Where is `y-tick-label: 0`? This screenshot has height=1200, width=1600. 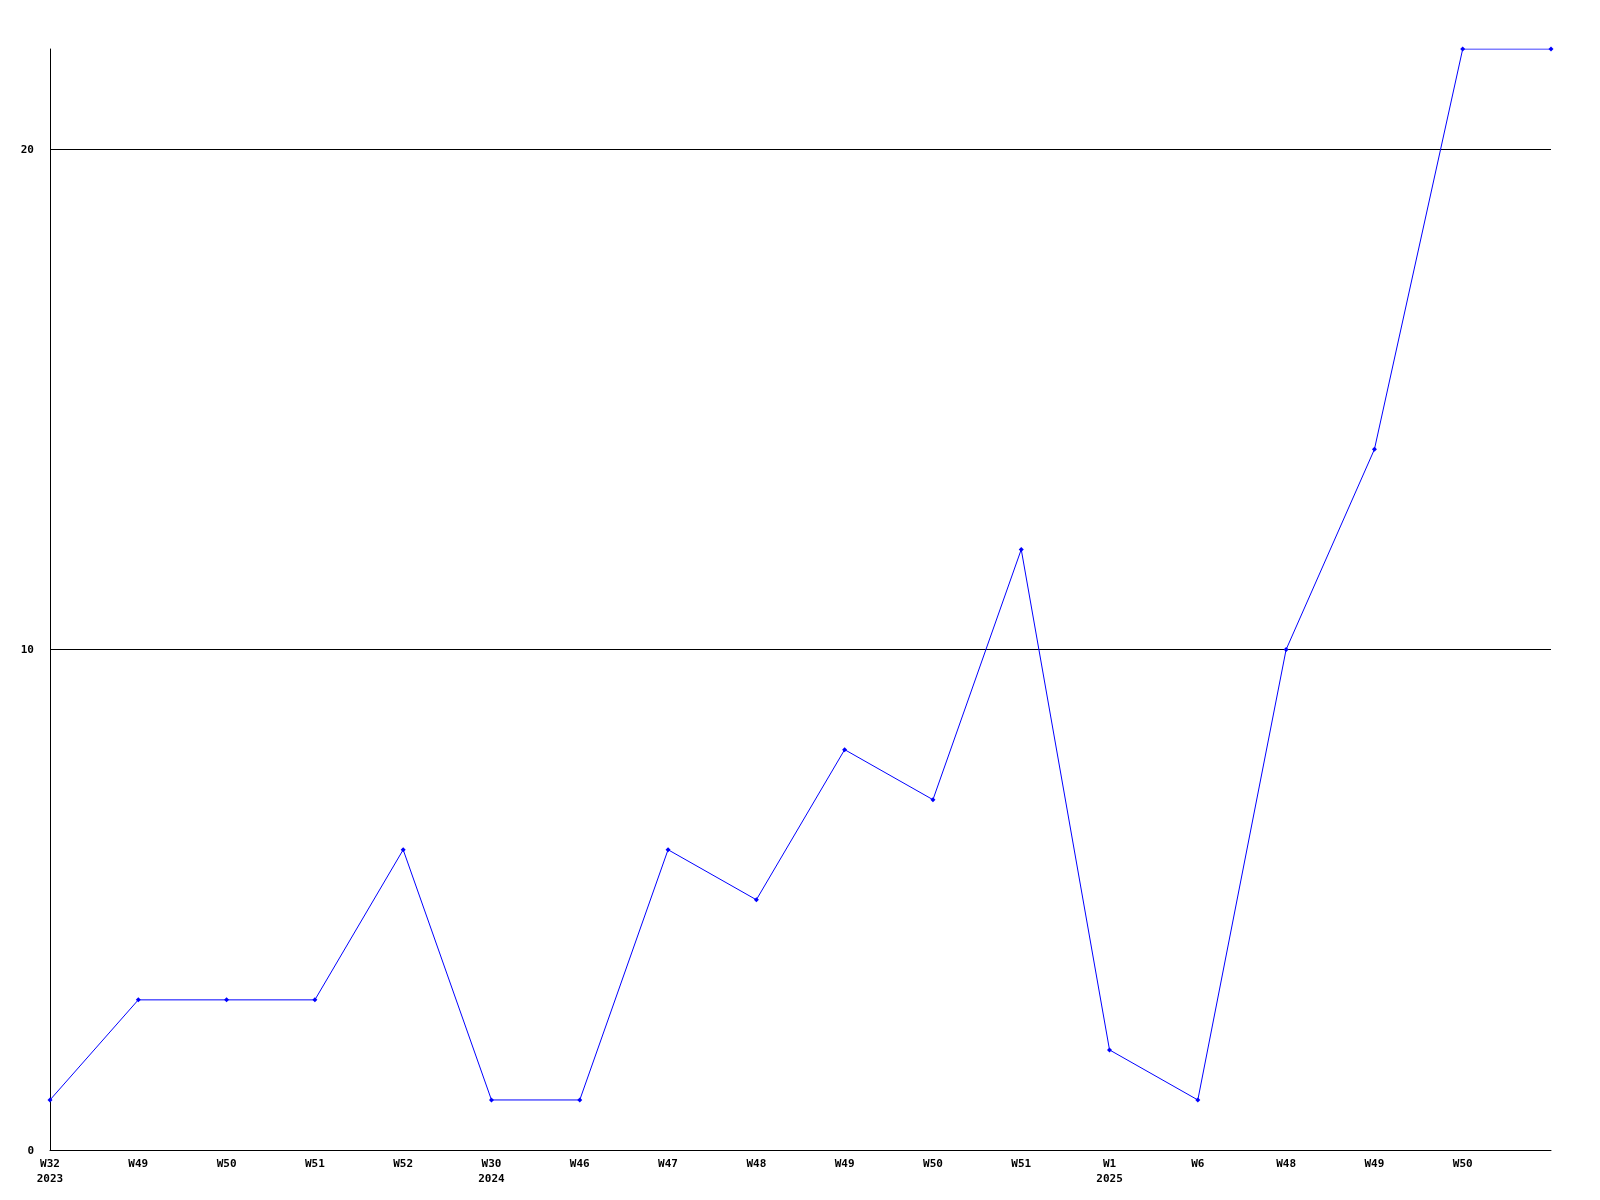 y-tick-label: 0 is located at coordinates (30, 1150).